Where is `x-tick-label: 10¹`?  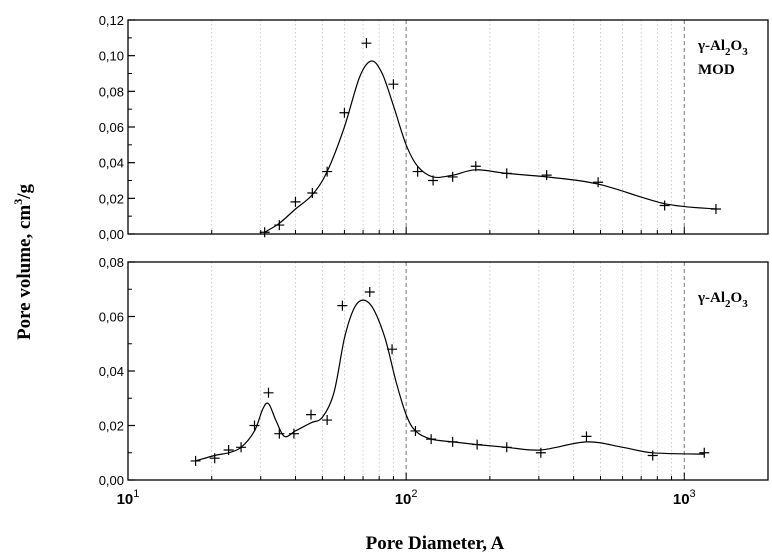
x-tick-label: 10¹ is located at coordinates (128, 498).